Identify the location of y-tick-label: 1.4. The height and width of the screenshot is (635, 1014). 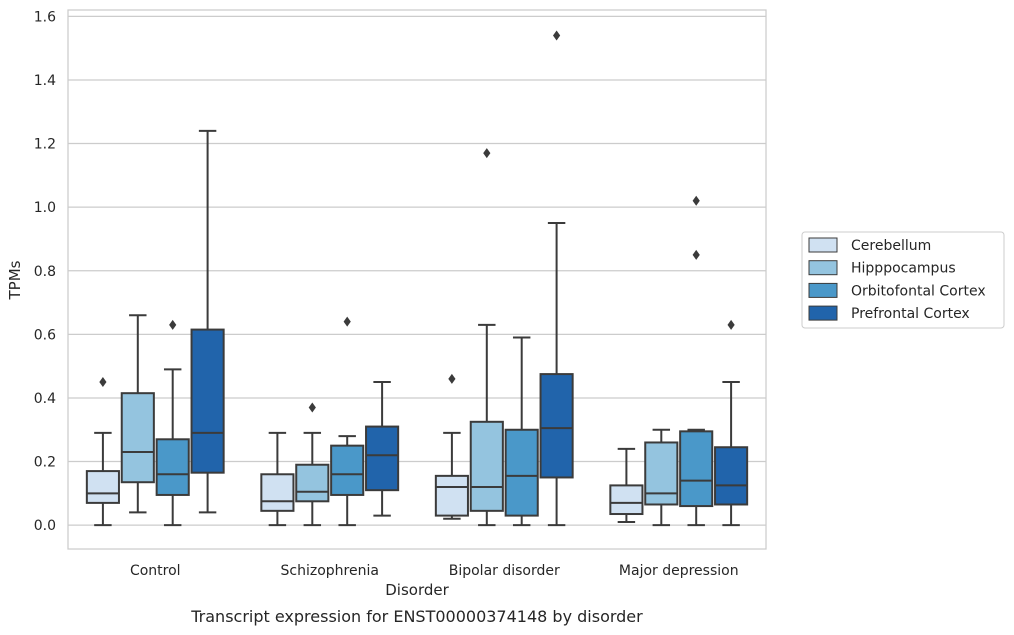
(45, 81).